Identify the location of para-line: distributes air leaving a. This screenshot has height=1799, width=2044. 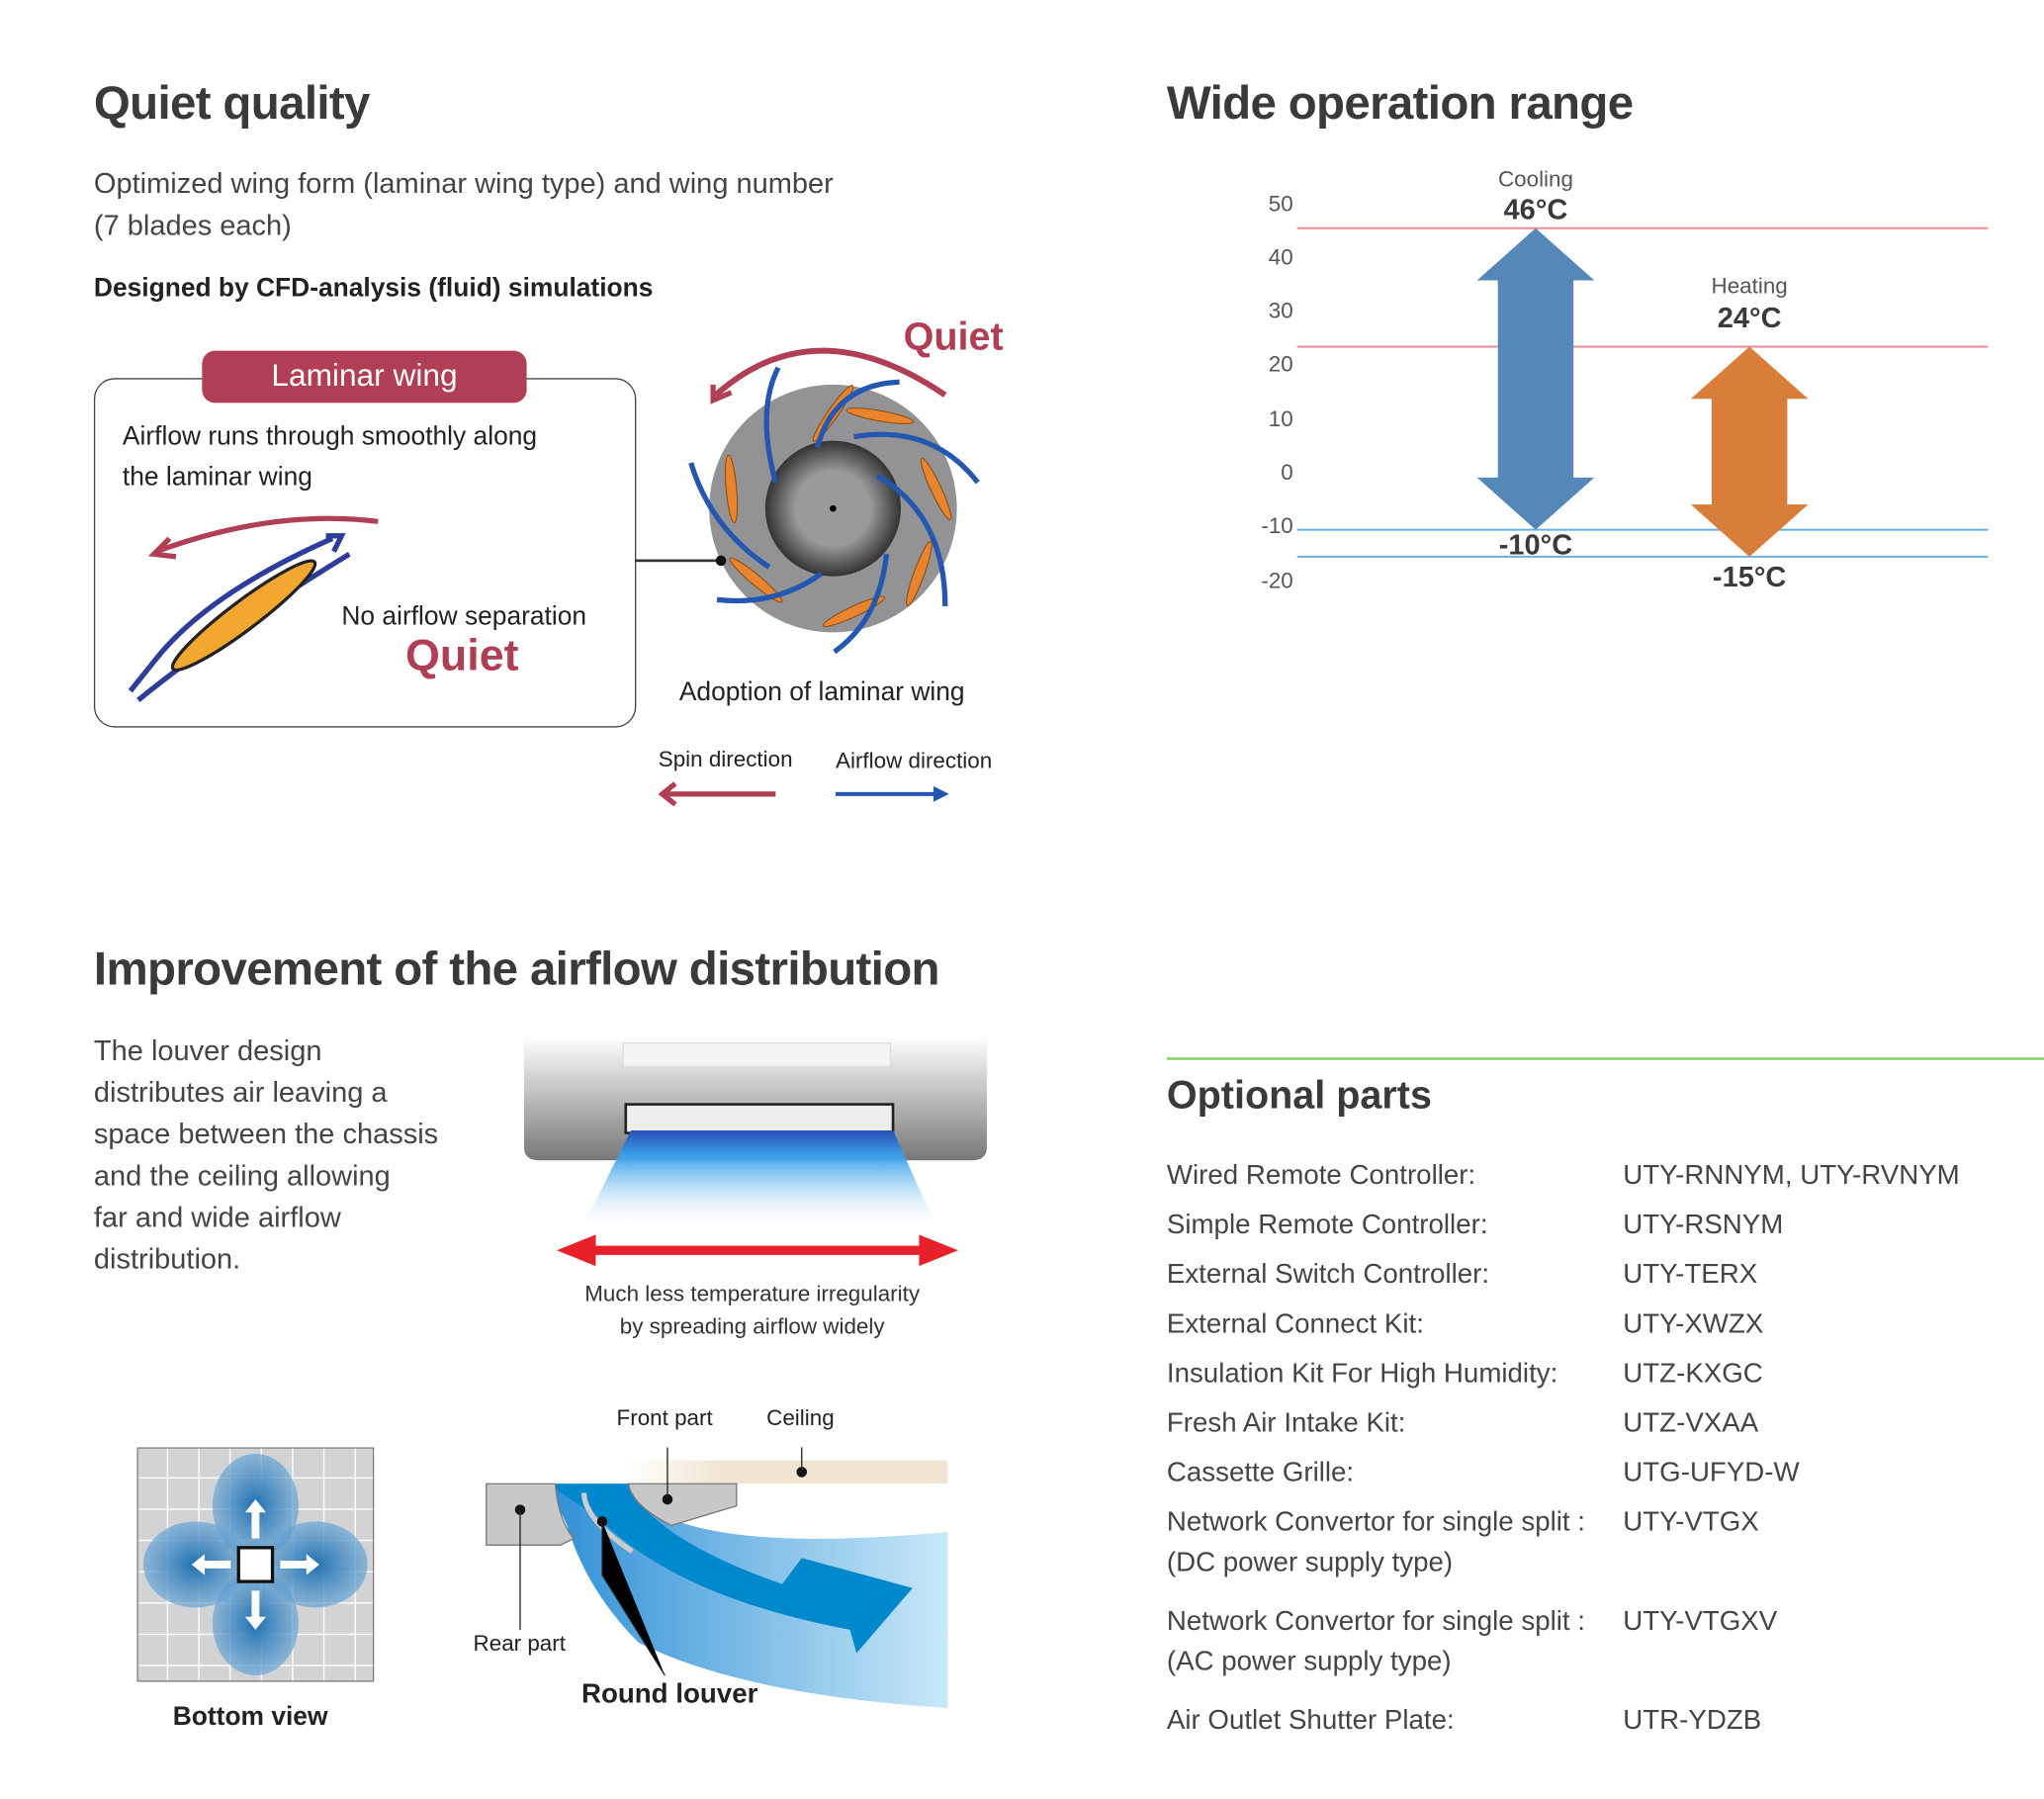
(240, 1092).